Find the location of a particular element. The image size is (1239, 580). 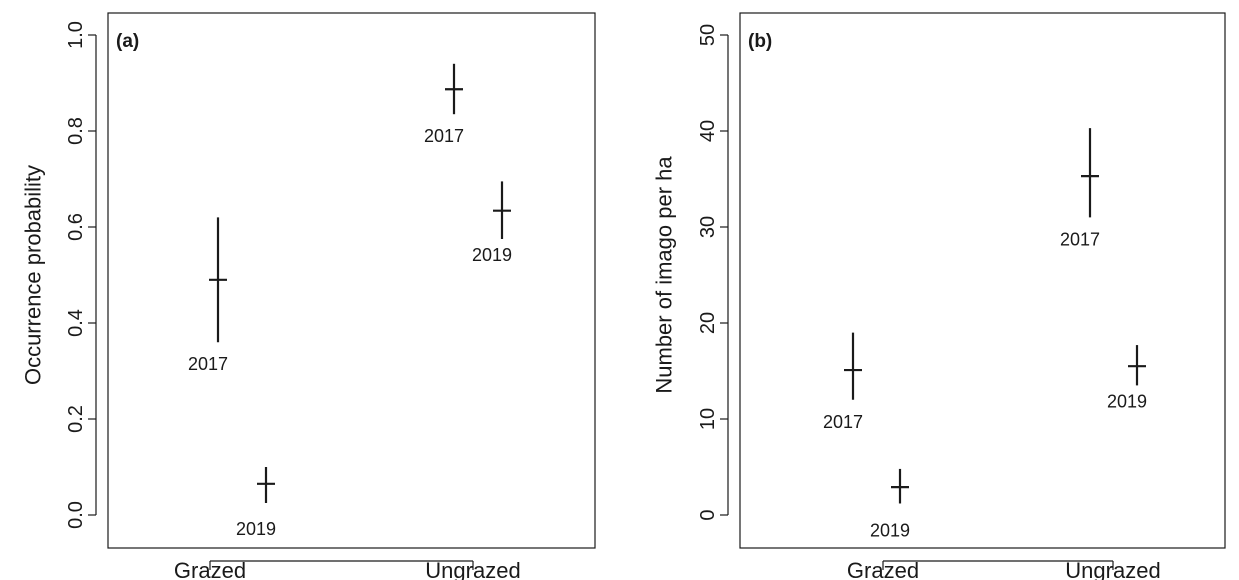

y-axis-title: Occurrence probability is located at coordinates (33, 275).